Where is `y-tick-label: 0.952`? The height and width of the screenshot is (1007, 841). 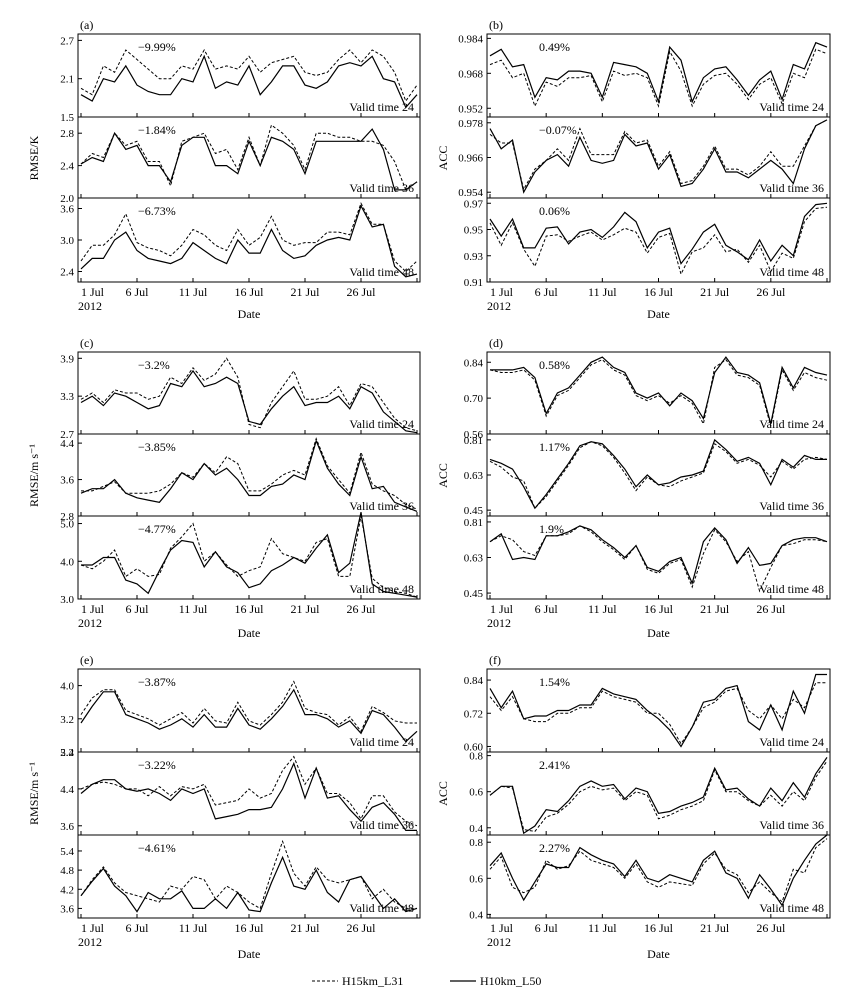
y-tick-label: 0.952 is located at coordinates (470, 109).